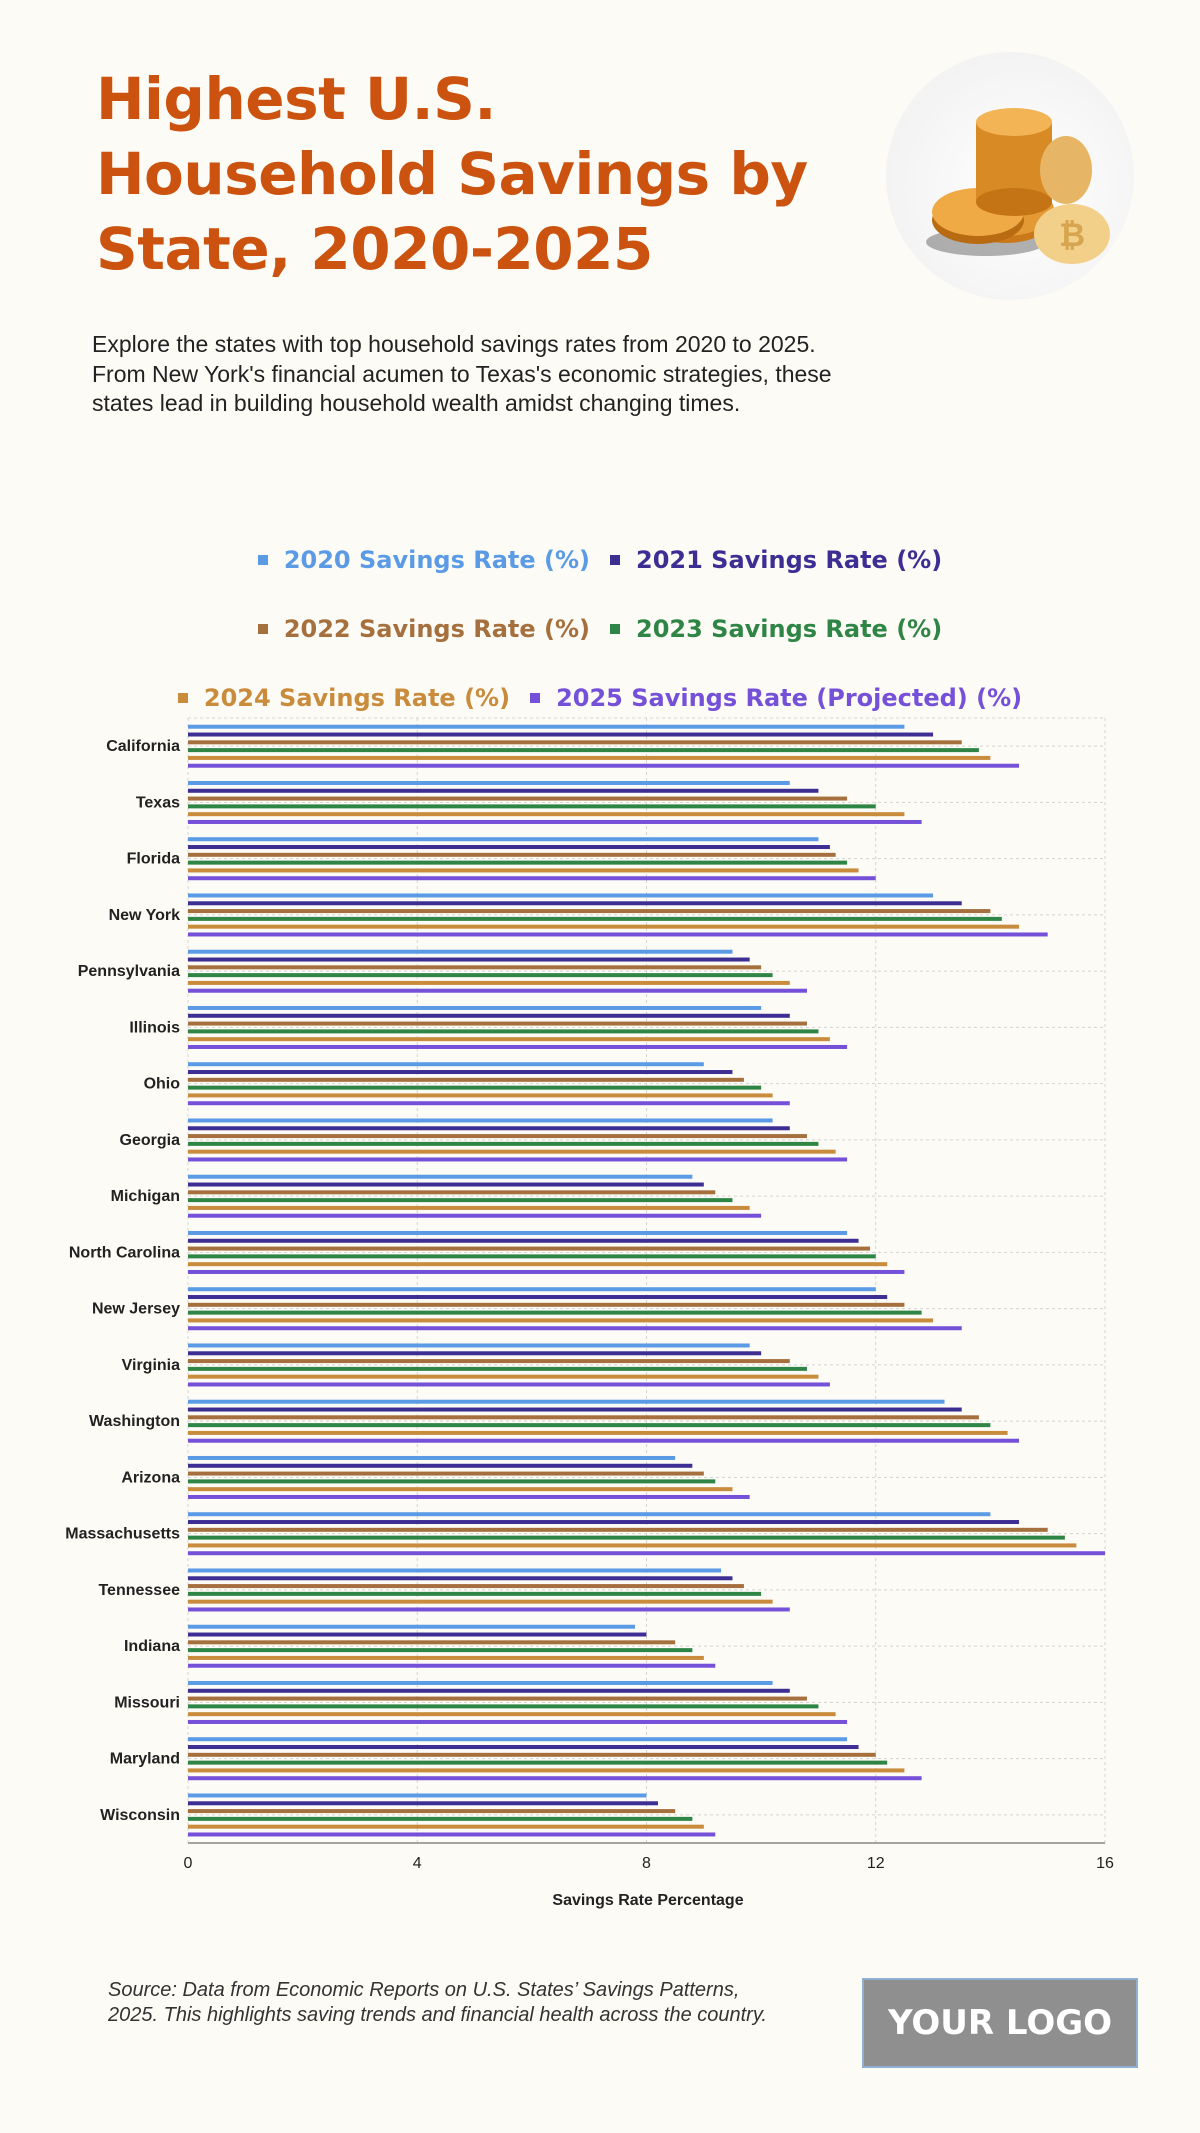  I want to click on bar: Ohio — 2024 Savings Rate (%): 10.2, so click(480, 1095).